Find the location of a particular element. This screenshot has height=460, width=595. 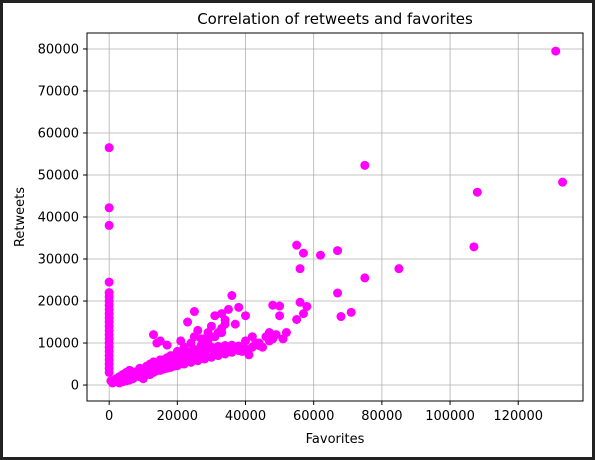

y-tick-label: 80000 is located at coordinates (58, 49).